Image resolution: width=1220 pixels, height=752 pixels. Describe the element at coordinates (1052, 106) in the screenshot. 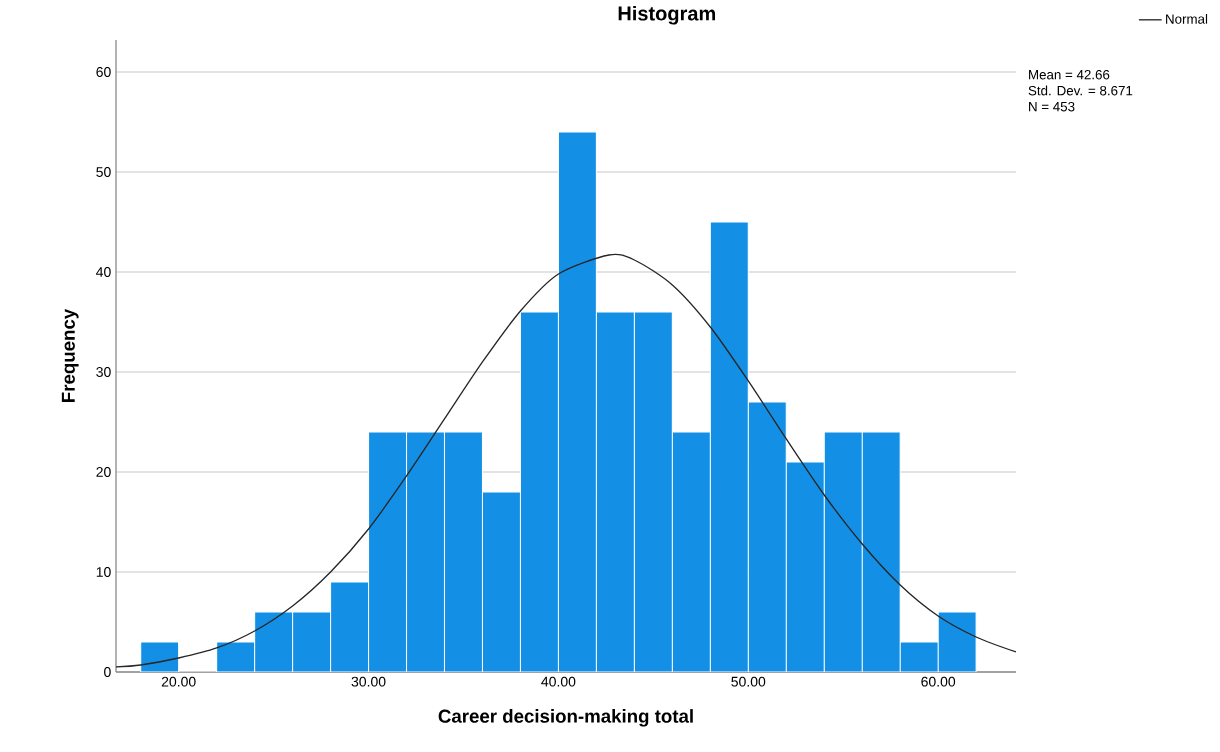

I see `text: N = 453` at that location.